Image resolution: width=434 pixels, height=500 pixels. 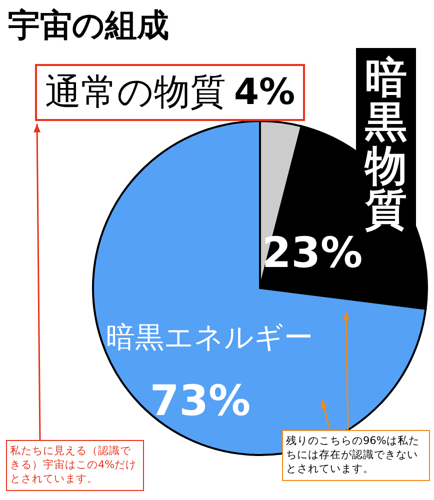 I want to click on slice-label: 暗黒エネルギー, so click(x=209, y=337).